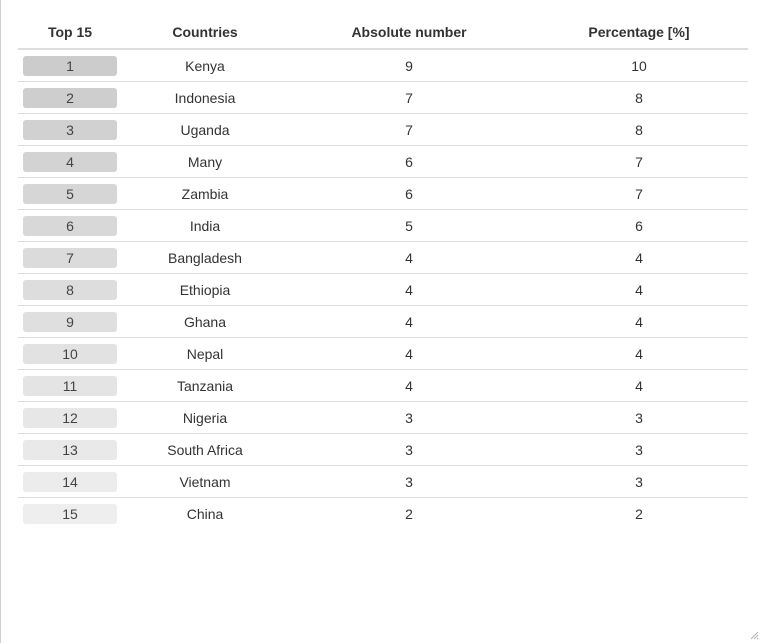 The image size is (763, 643). I want to click on rank-badge: 4, so click(70, 161).